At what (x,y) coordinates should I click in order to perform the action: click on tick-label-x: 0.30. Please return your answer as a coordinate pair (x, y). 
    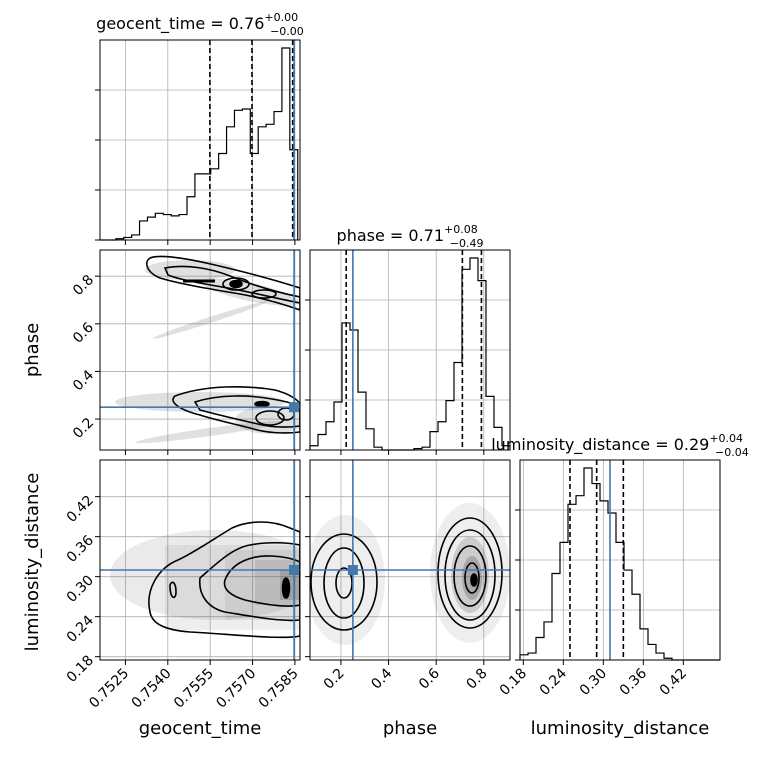
    Looking at the image, I should click on (593, 682).